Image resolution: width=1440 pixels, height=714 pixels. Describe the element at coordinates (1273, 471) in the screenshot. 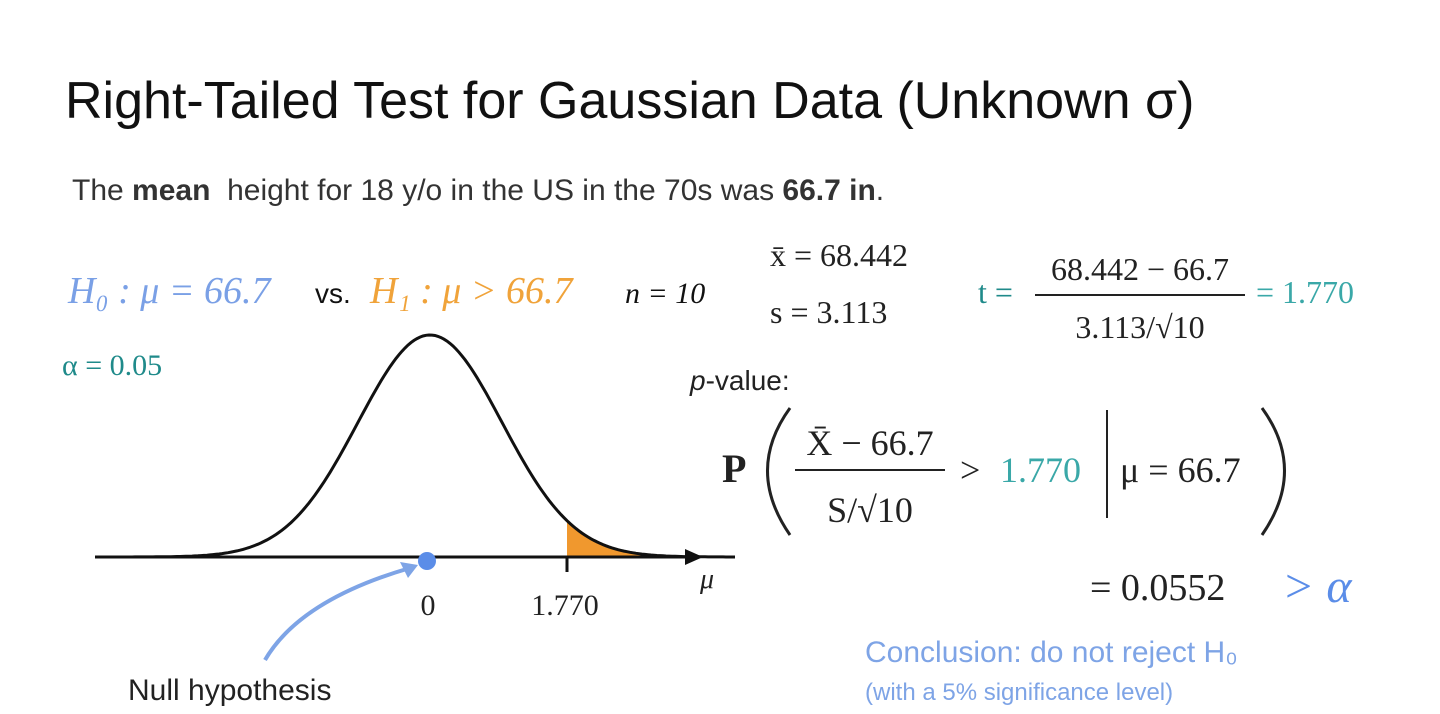

I see `paren-right` at that location.